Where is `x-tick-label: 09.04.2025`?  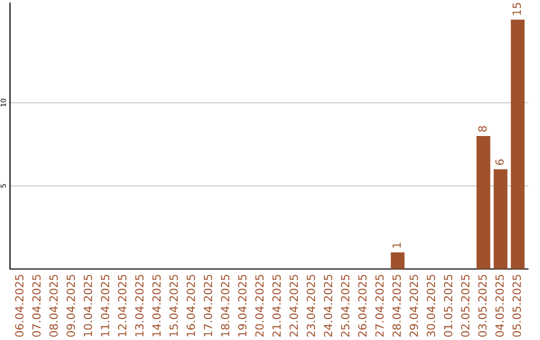 x-tick-label: 09.04.2025 is located at coordinates (70, 305).